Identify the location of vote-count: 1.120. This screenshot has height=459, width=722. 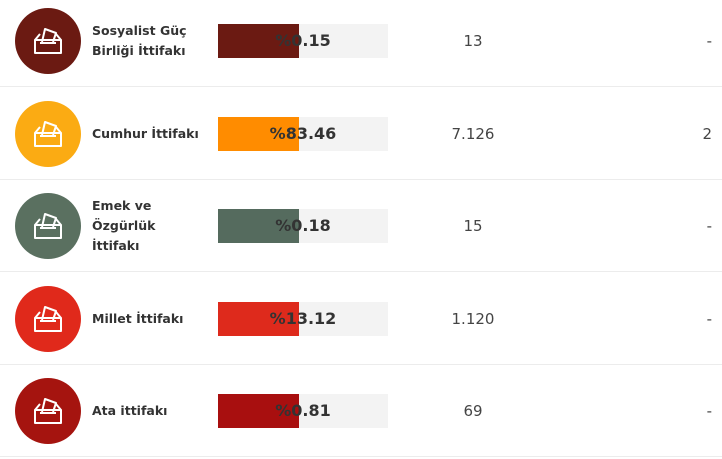
(473, 318).